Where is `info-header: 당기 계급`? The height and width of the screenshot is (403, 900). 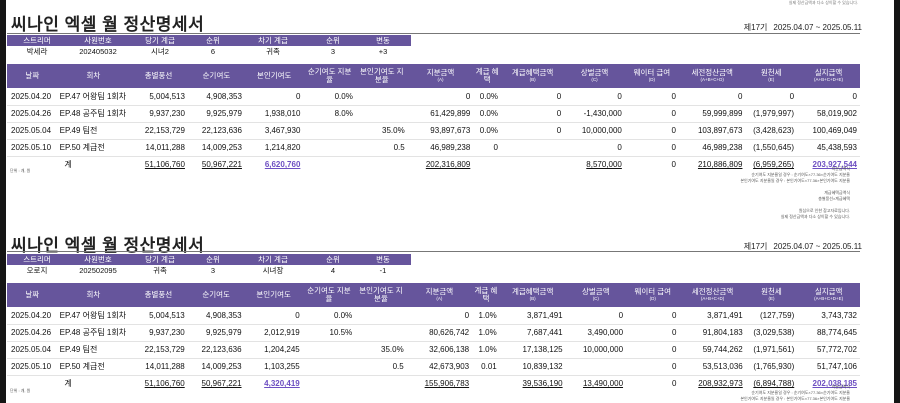
info-header: 당기 계급 is located at coordinates (160, 40).